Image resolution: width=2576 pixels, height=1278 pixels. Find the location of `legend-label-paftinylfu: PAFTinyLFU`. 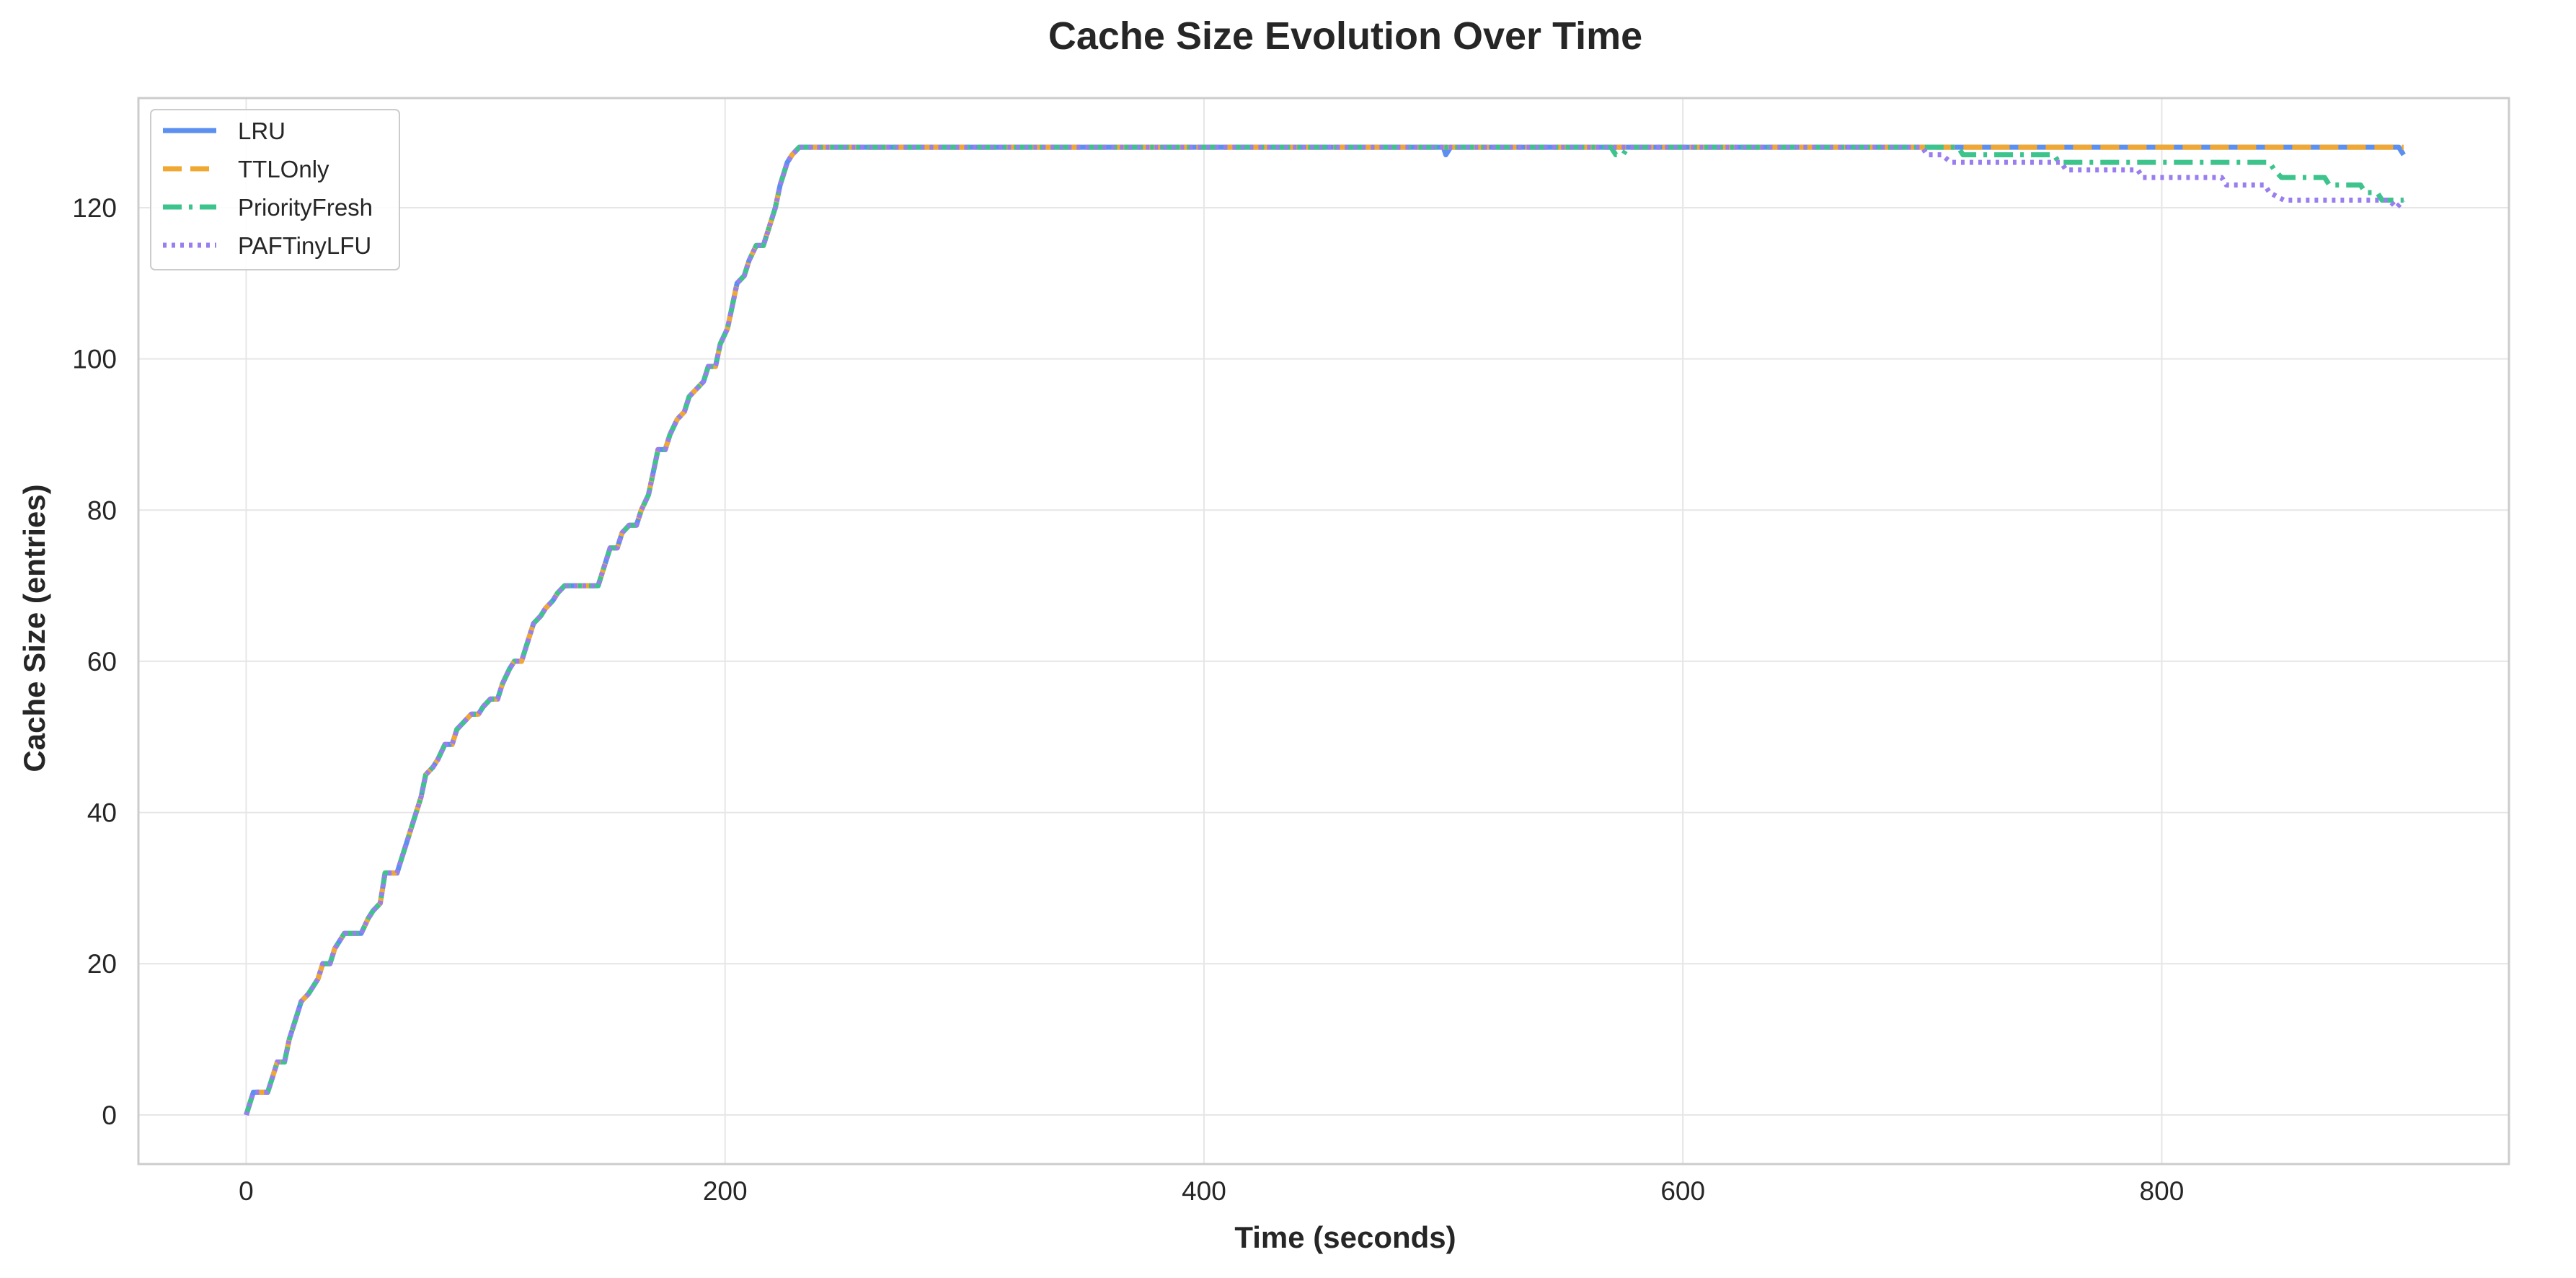

legend-label-paftinylfu: PAFTinyLFU is located at coordinates (304, 245).